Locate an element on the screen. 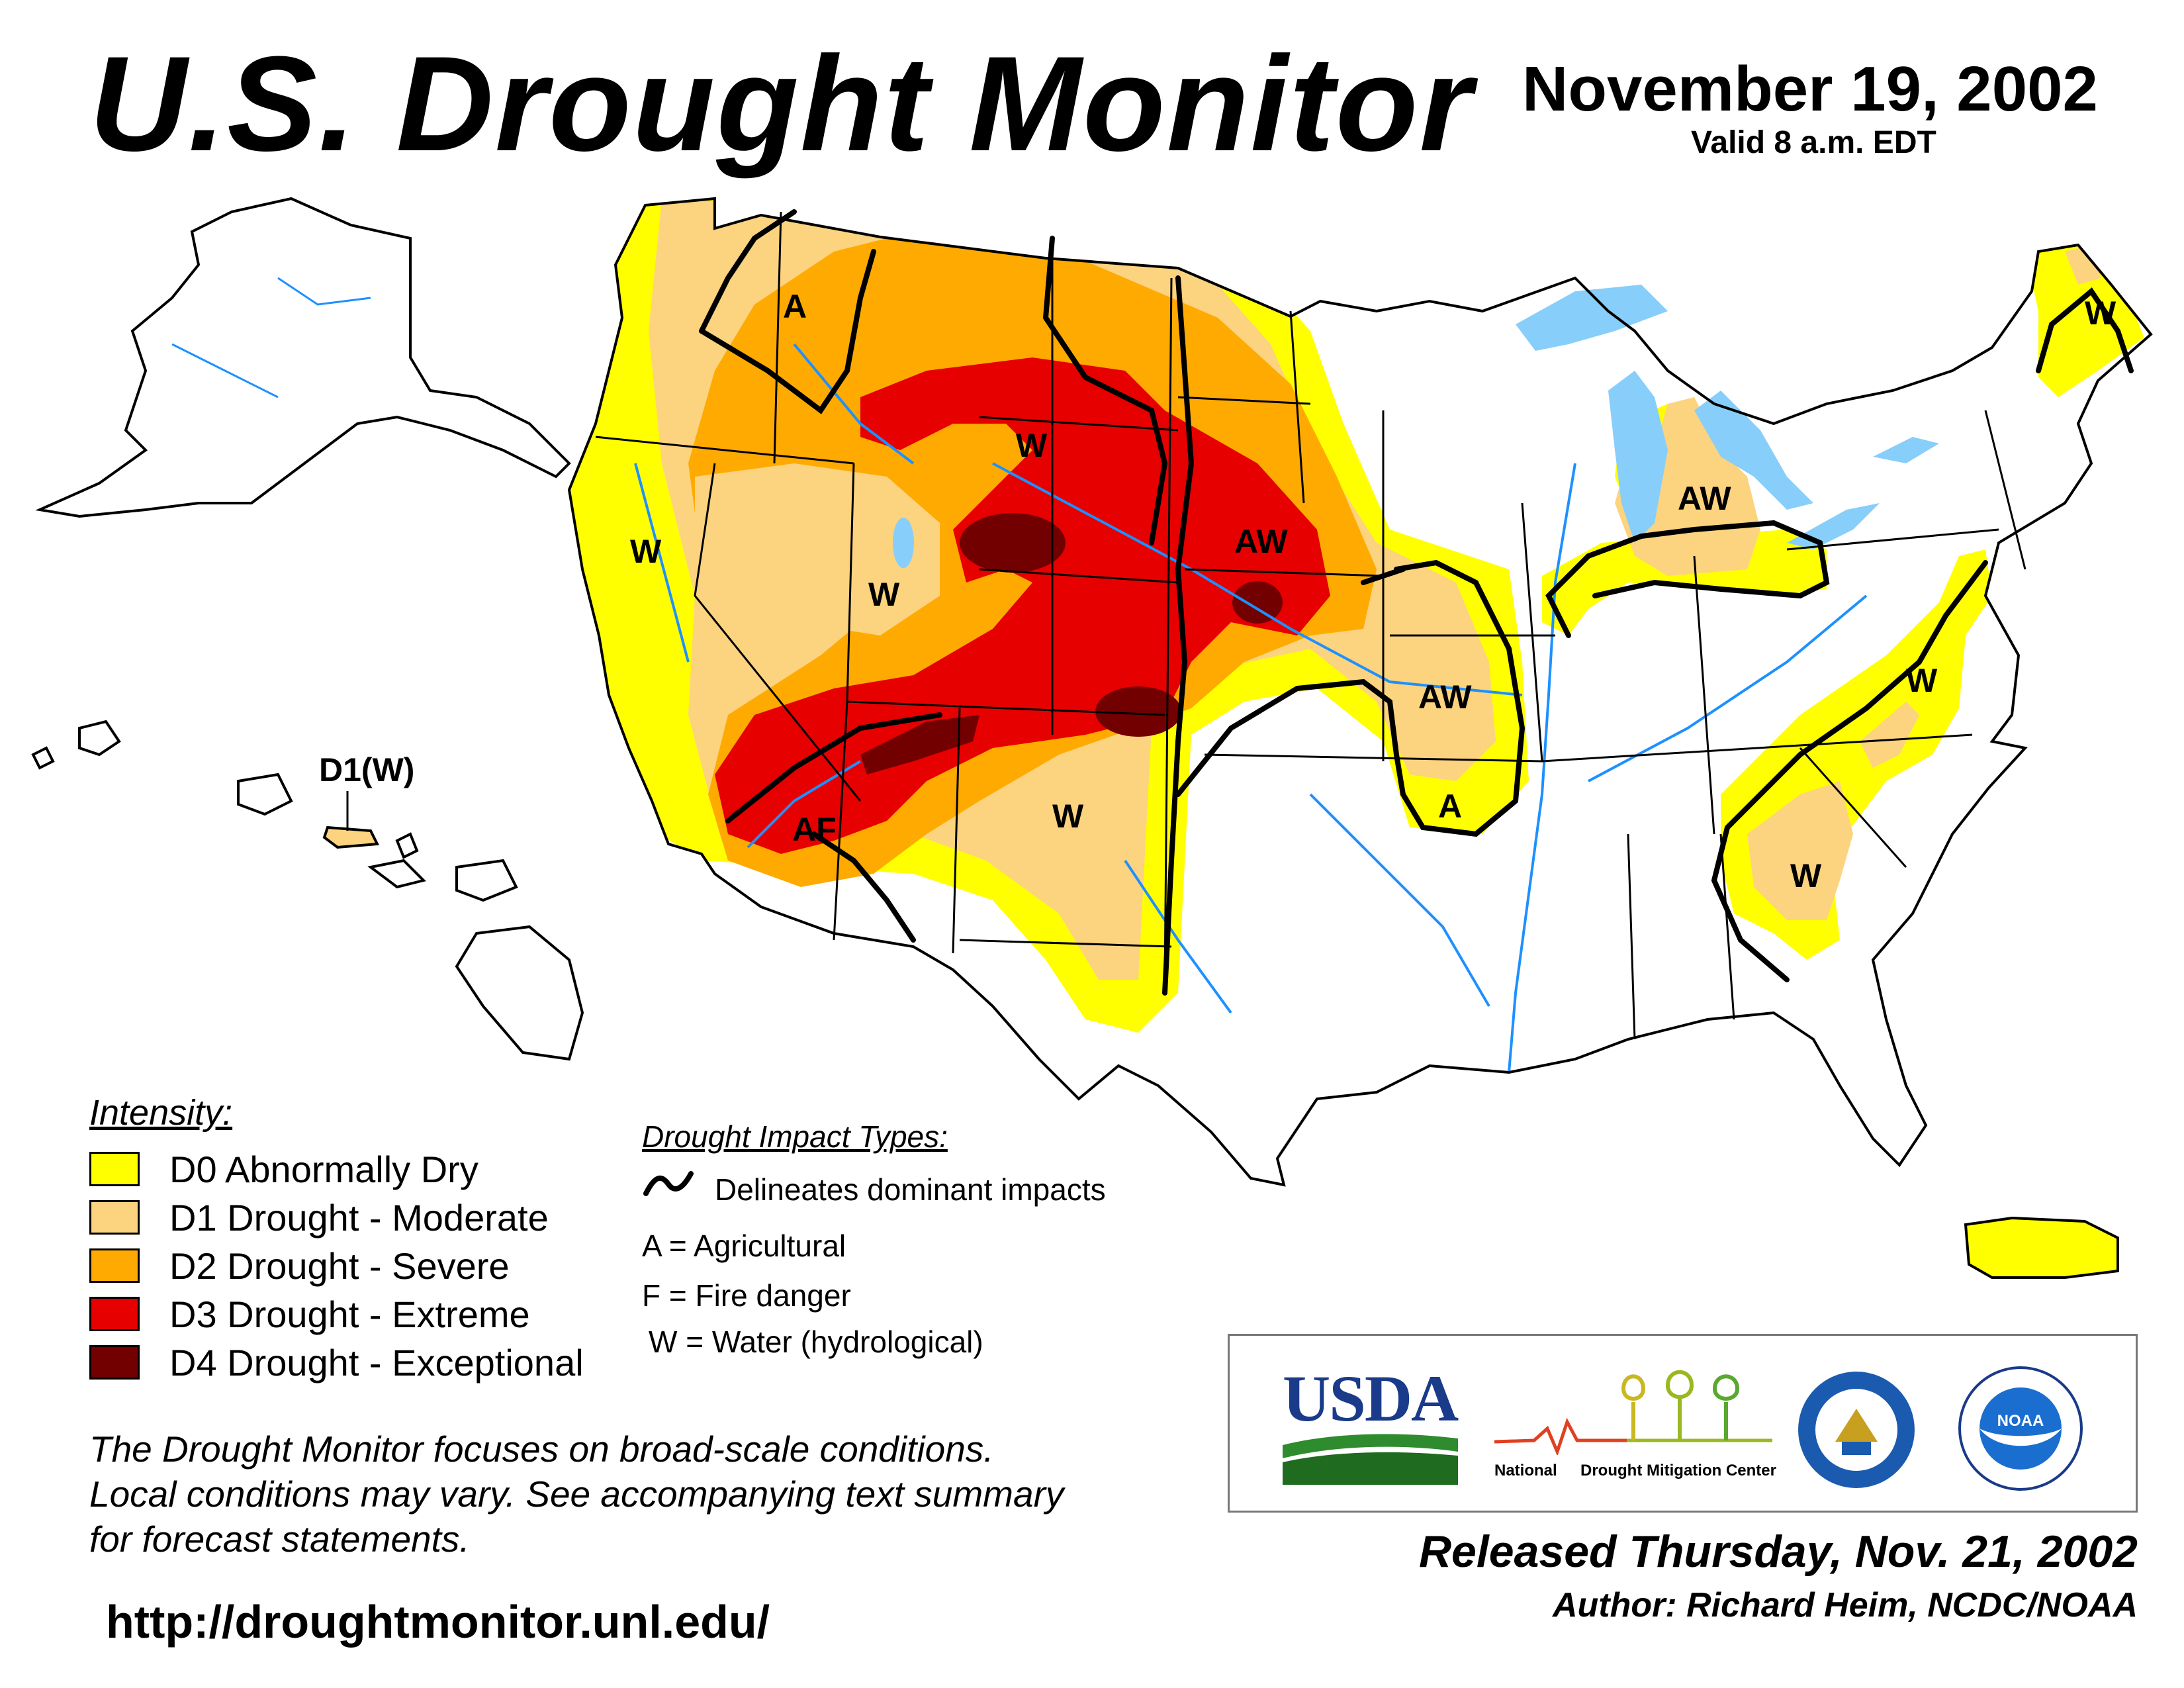 The height and width of the screenshot is (1688, 2184). usda-hills-icon is located at coordinates (1370, 1459).